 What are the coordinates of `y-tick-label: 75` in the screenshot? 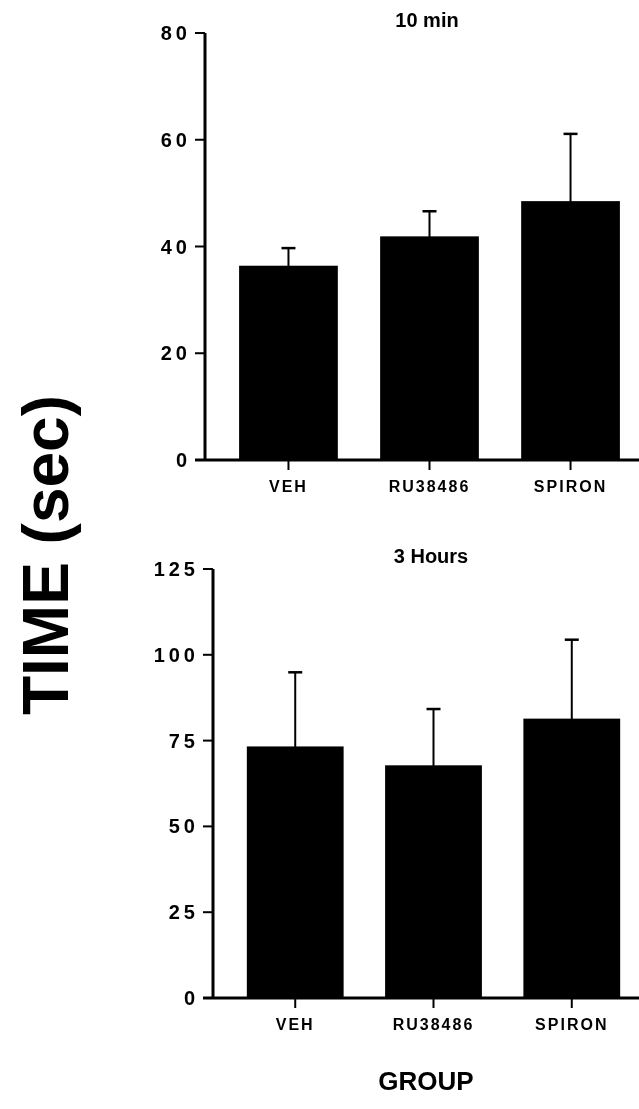 It's located at (183, 740).